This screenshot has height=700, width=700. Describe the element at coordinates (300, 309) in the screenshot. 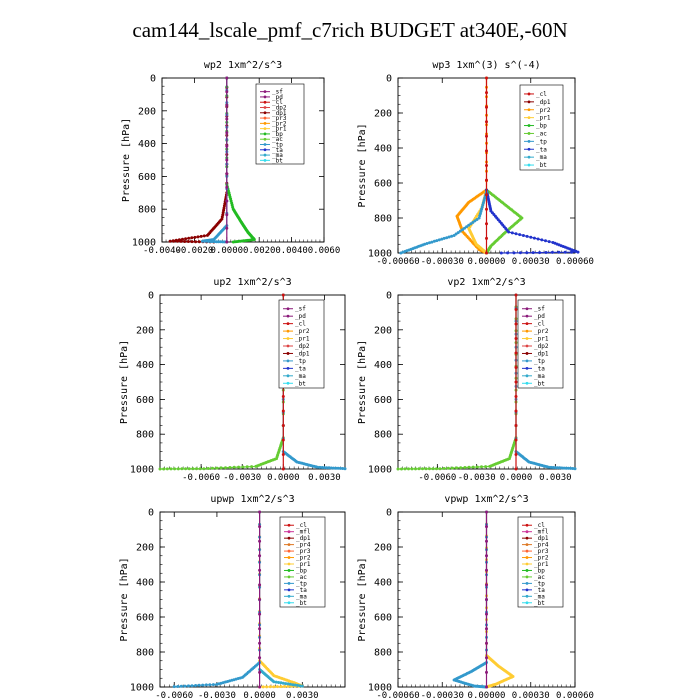

I see `legend-label-sf: _sf` at that location.